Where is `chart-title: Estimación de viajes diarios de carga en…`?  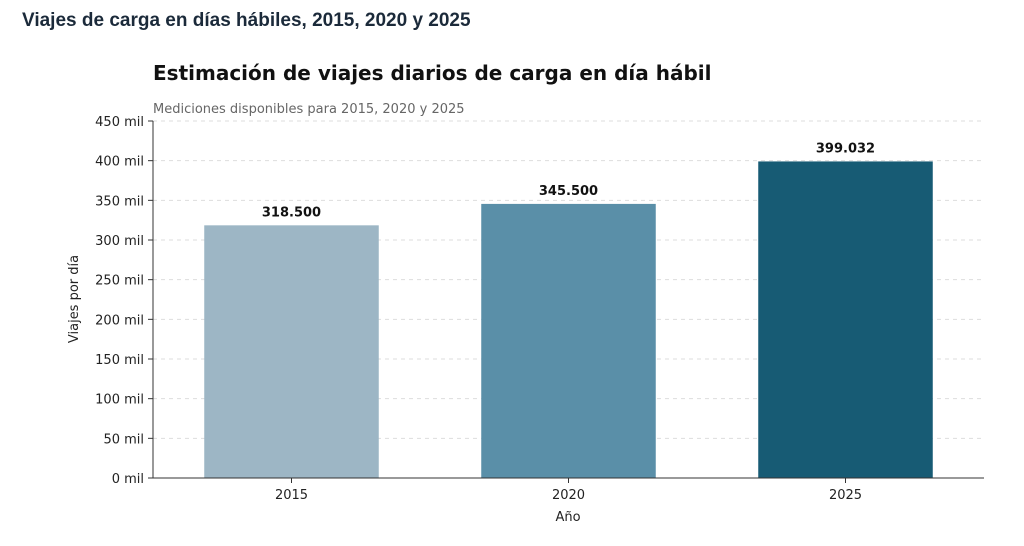
chart-title: Estimación de viajes diarios de carga en… is located at coordinates (432, 73).